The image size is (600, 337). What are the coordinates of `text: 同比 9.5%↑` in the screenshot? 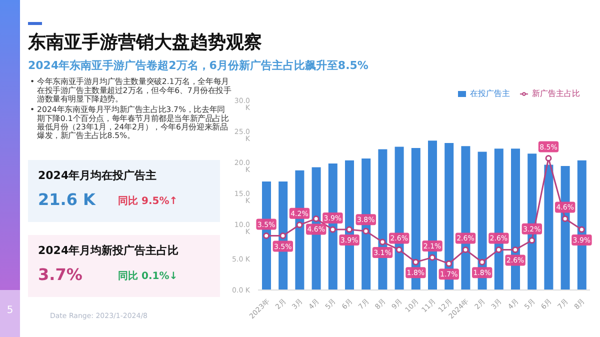 It's located at (148, 201).